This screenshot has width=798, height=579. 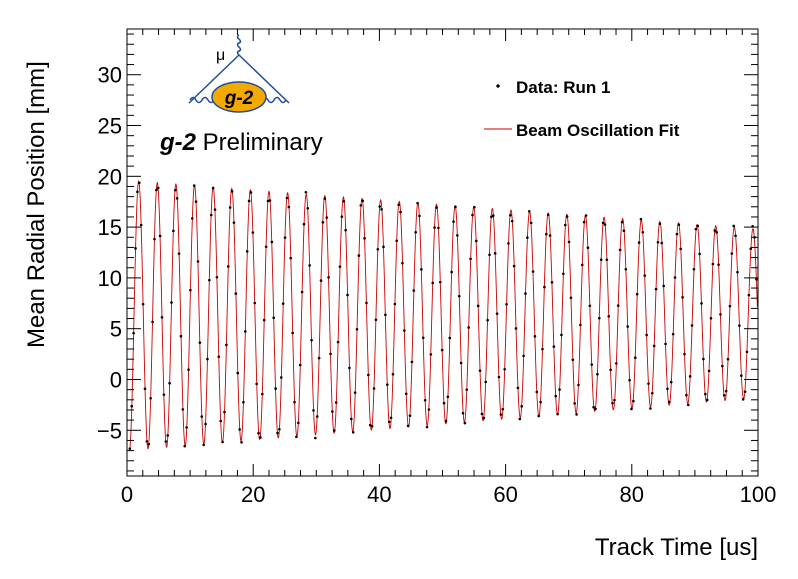 I want to click on x-tick-label: 0, so click(x=127, y=494).